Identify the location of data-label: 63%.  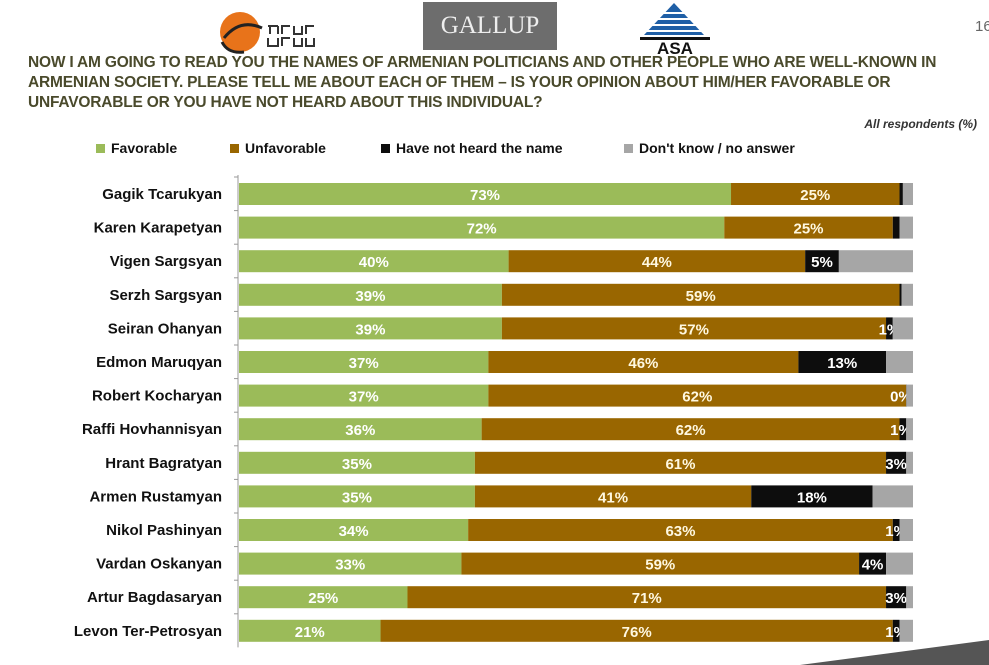
(680, 531).